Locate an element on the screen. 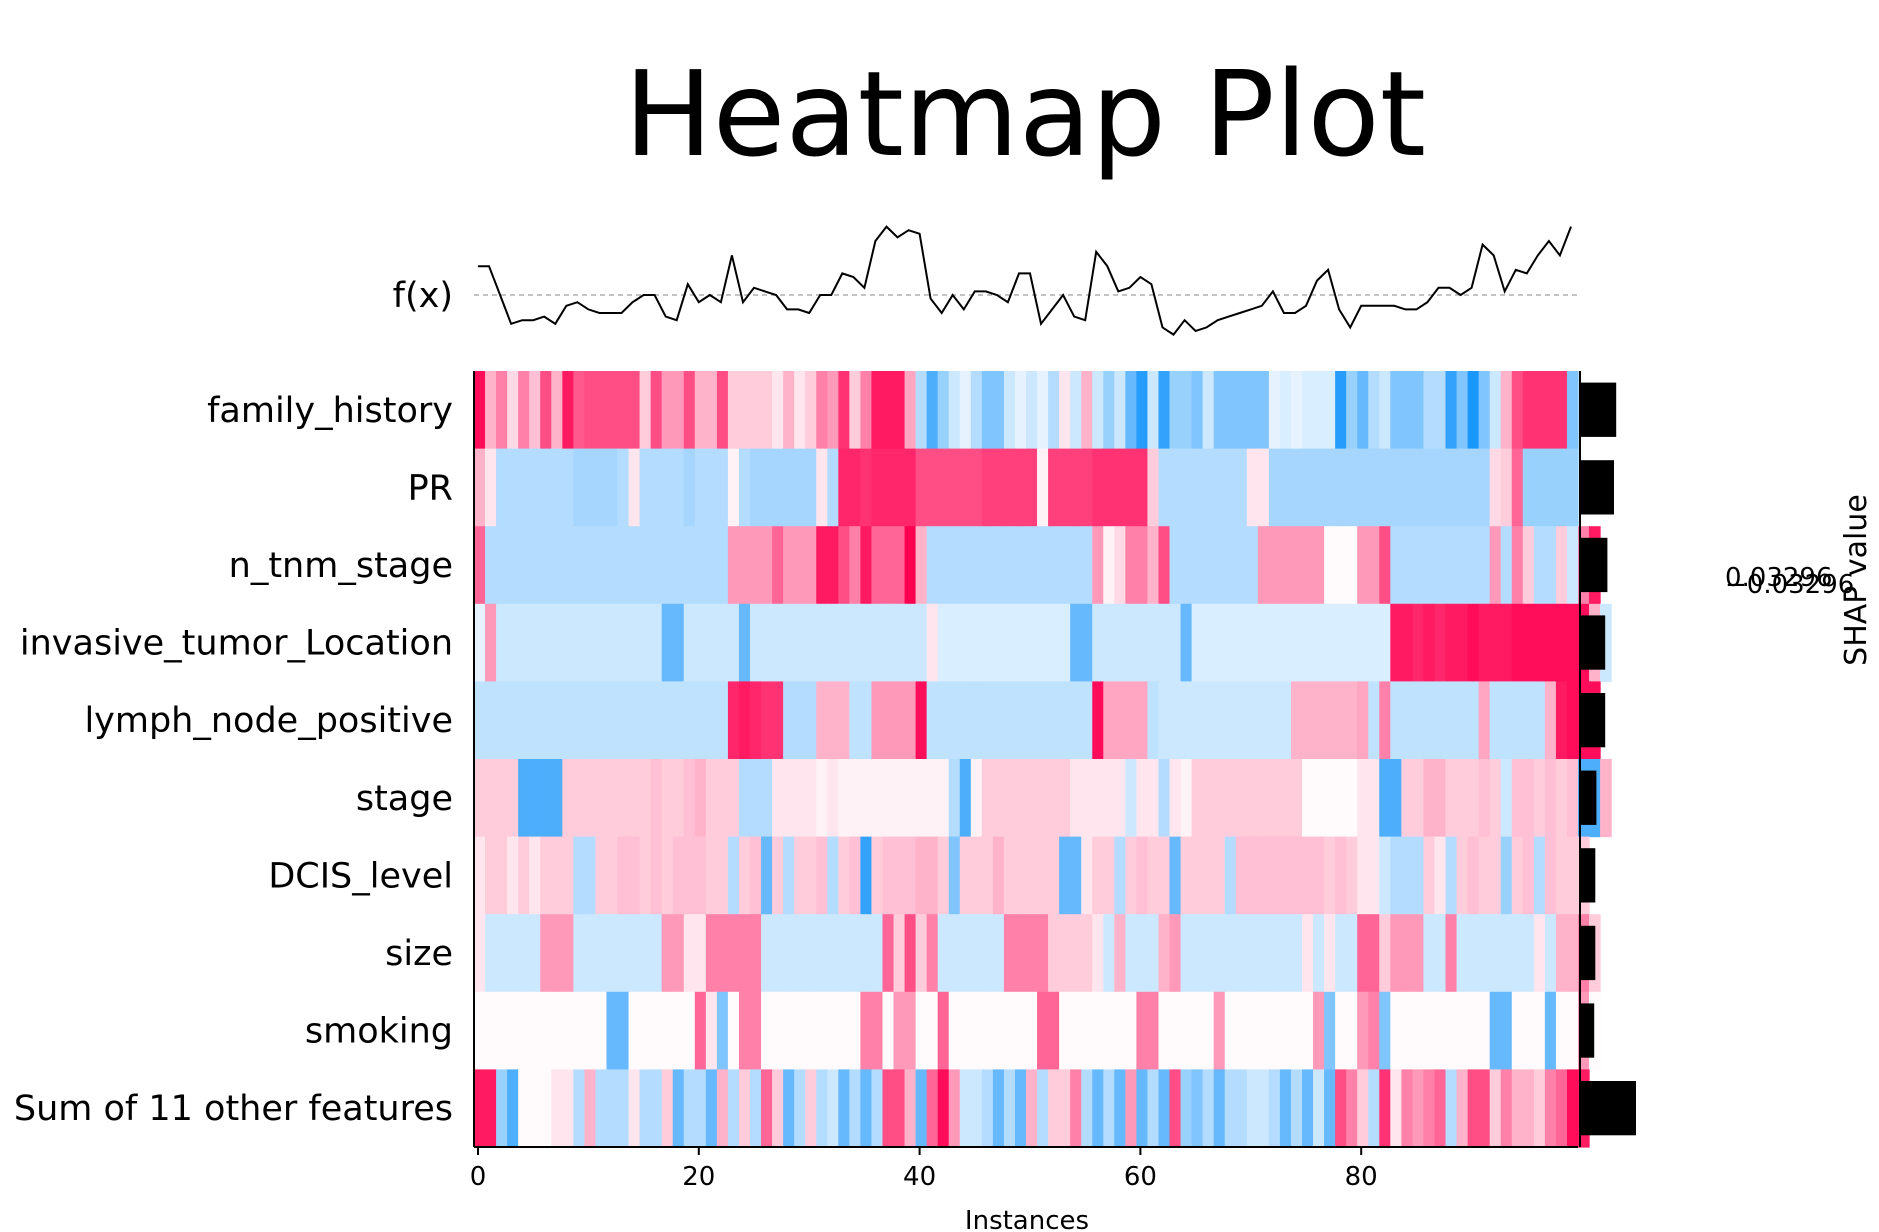 Image resolution: width=1879 pixels, height=1232 pixels. chart-title: Heatmap Plot is located at coordinates (1025, 114).